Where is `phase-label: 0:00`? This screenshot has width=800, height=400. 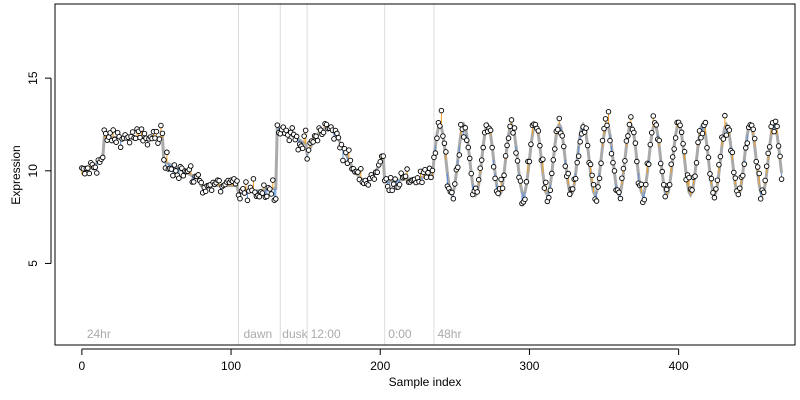
phase-label: 0:00 is located at coordinates (400, 334).